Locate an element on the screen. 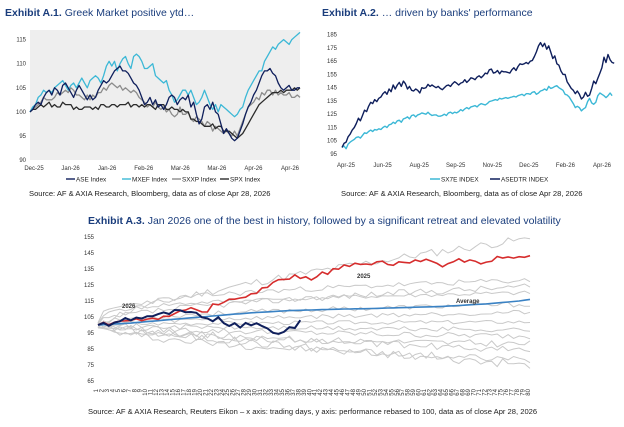 The height and width of the screenshot is (427, 624). chart-a3-x-tick: 62 is located at coordinates (431, 391).